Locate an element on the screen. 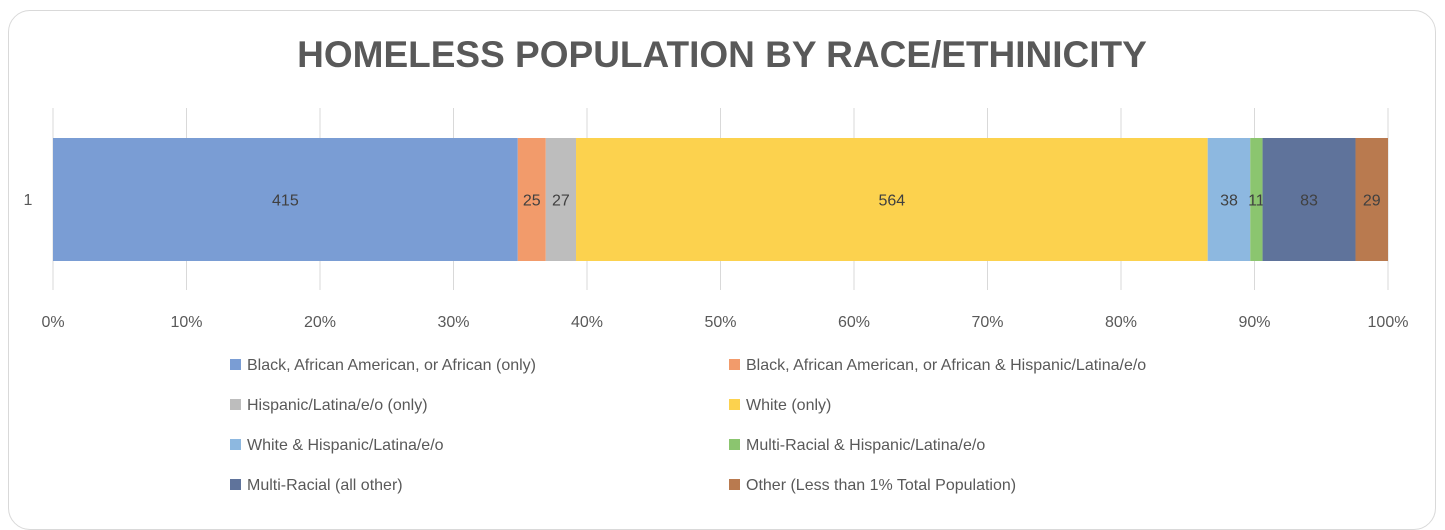 This screenshot has height=530, width=1445. data-label: 415 is located at coordinates (285, 201).